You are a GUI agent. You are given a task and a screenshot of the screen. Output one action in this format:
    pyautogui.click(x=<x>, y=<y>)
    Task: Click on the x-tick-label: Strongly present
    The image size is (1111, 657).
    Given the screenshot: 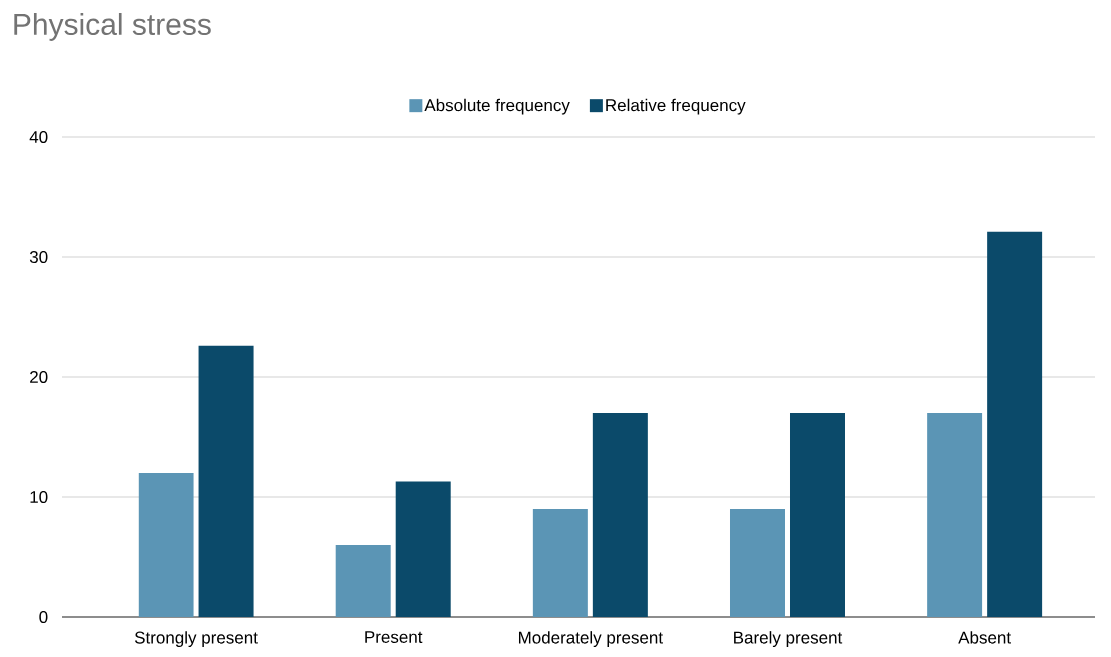 What is the action you would take?
    pyautogui.click(x=196, y=639)
    